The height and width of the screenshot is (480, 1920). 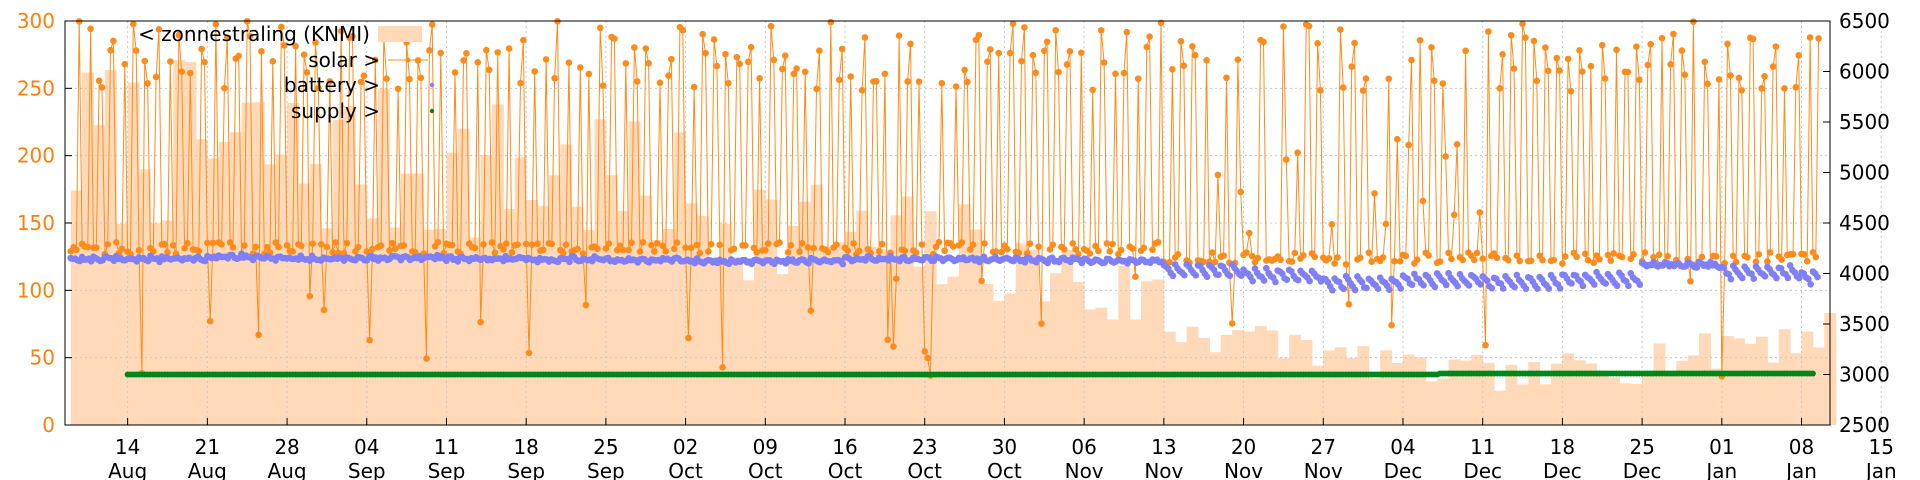 I want to click on y-right-tick-label: 5000, so click(x=1864, y=173).